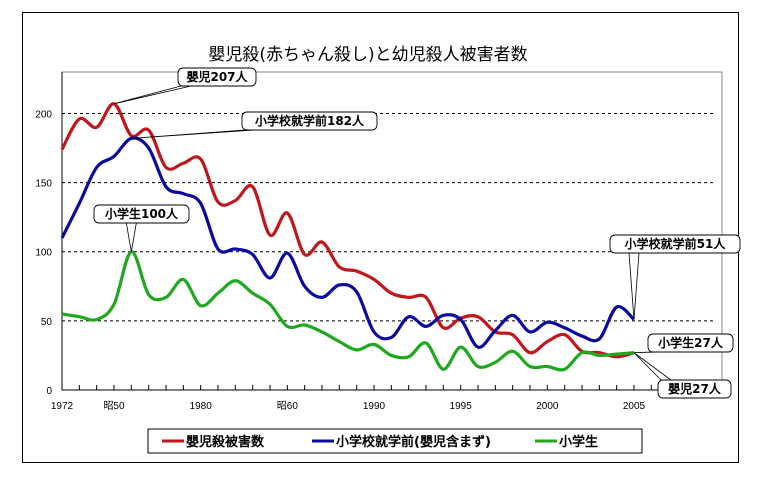 The width and height of the screenshot is (768, 490). What do you see at coordinates (367, 55) in the screenshot?
I see `chart-title: 嬰児殺(赤ちゃん殺し)と幼児殺人被害者数` at bounding box center [367, 55].